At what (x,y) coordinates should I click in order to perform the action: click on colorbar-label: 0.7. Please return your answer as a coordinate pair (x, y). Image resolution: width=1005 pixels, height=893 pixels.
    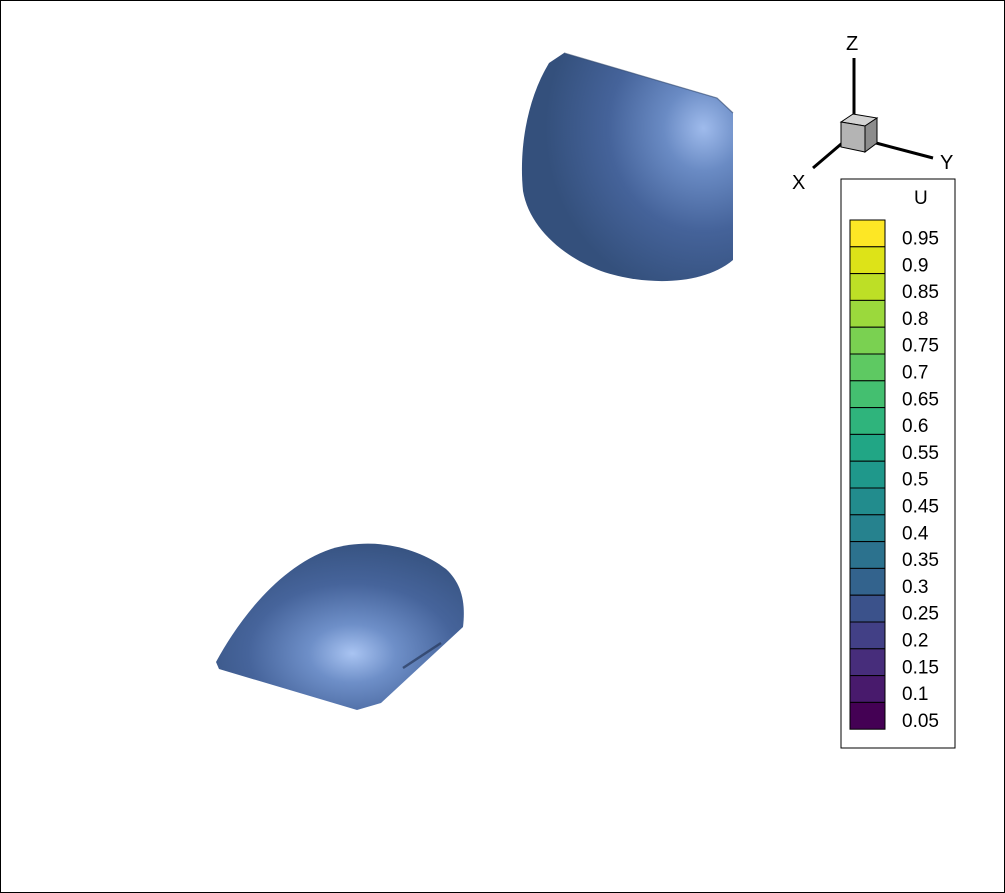
    Looking at the image, I should click on (915, 373).